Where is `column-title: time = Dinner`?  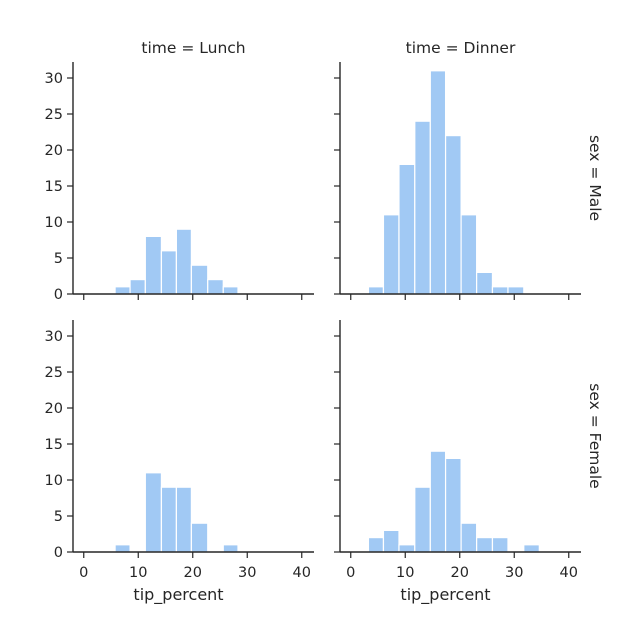
column-title: time = Dinner is located at coordinates (461, 48).